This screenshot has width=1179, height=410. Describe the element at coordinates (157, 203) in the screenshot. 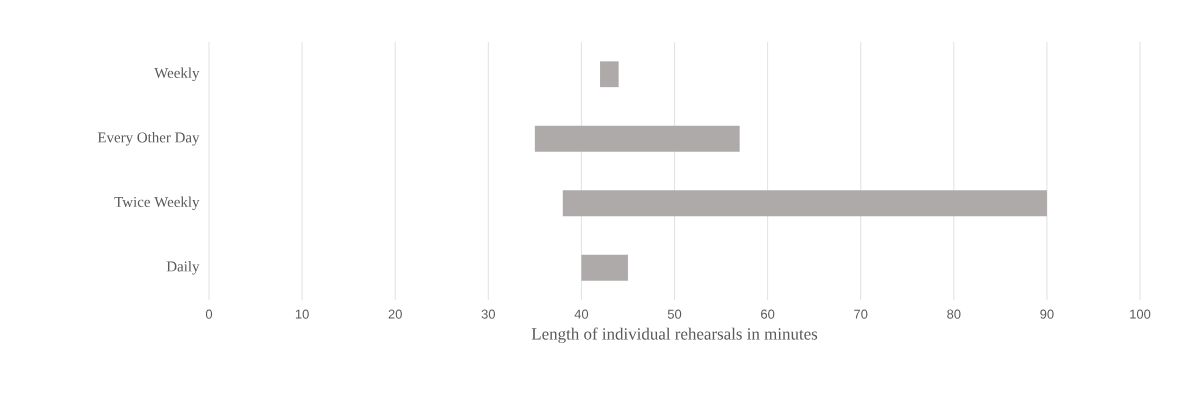

I see `y-tick-label: Twice Weekly` at that location.